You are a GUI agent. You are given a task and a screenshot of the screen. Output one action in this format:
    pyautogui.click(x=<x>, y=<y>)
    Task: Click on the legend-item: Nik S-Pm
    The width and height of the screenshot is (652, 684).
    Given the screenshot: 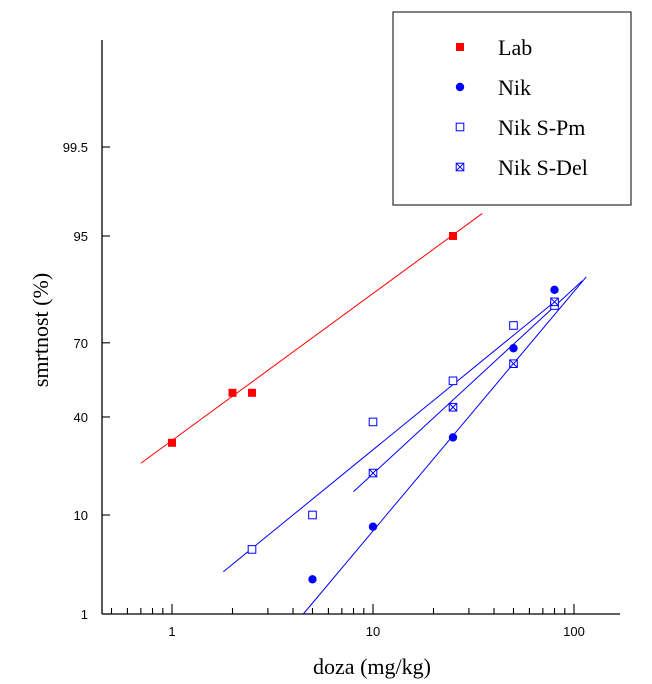 What is the action you would take?
    pyautogui.click(x=520, y=127)
    